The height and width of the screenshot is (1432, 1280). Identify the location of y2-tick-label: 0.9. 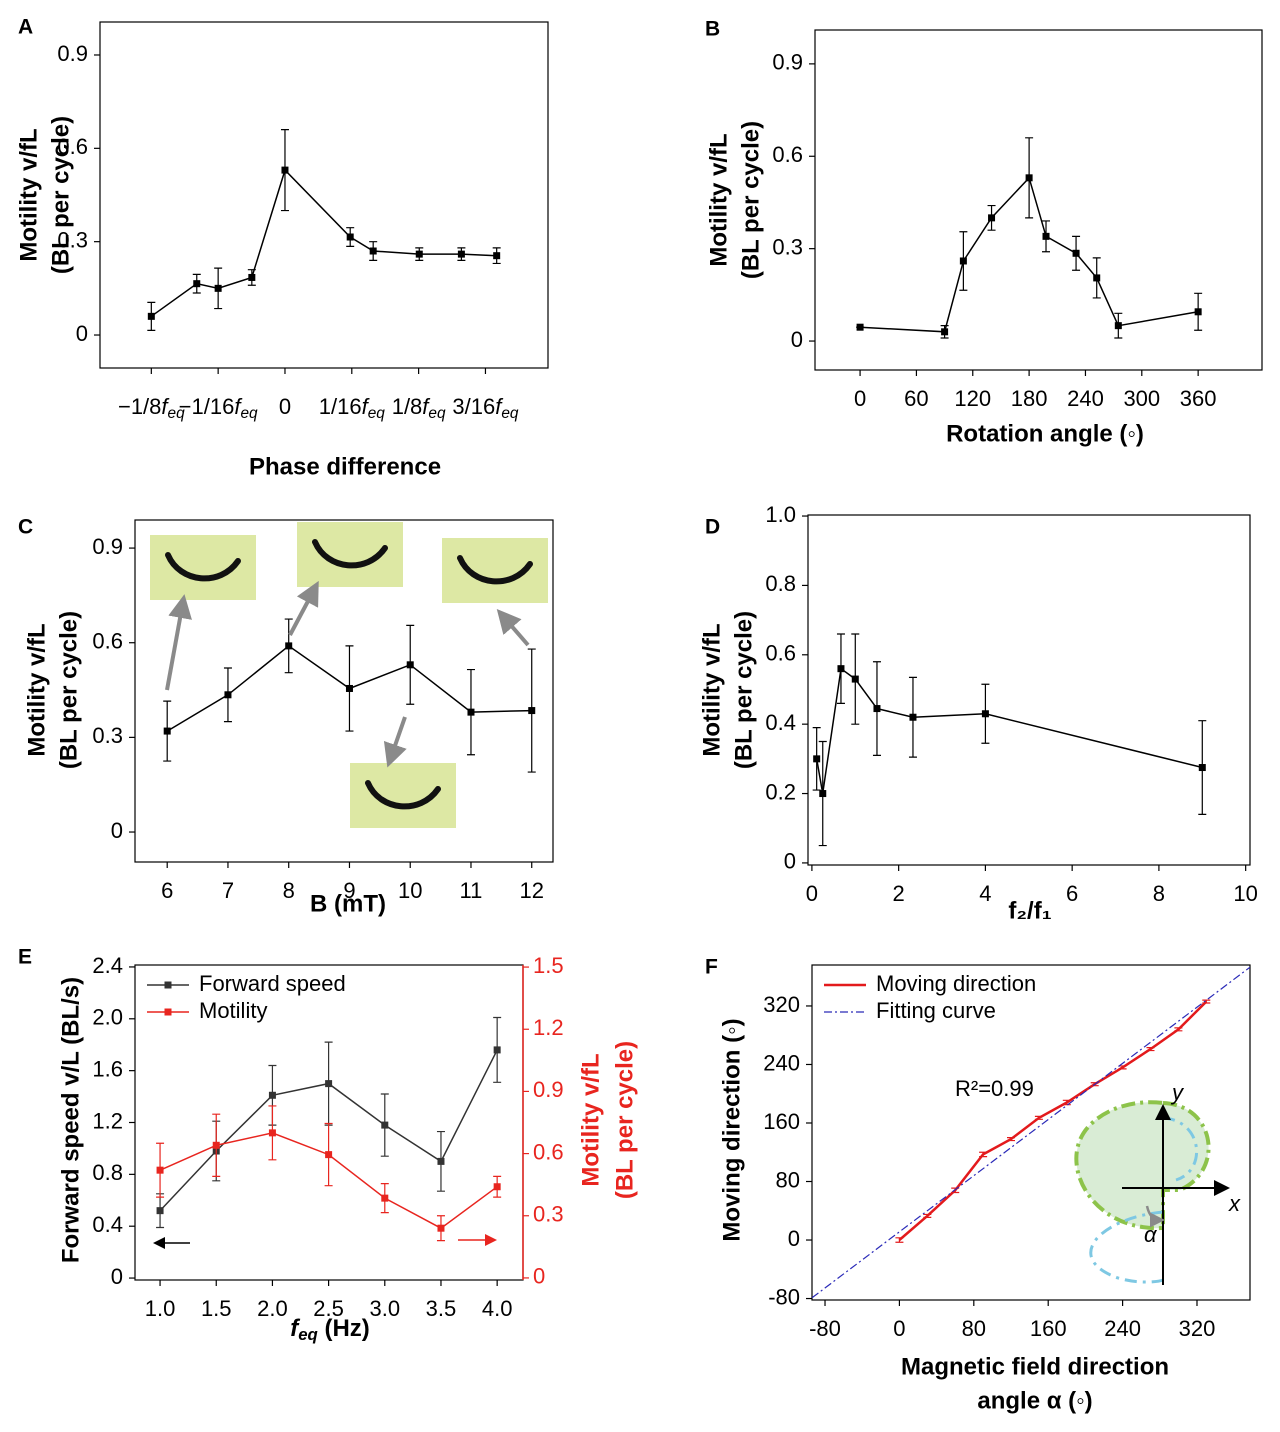
(548, 1089).